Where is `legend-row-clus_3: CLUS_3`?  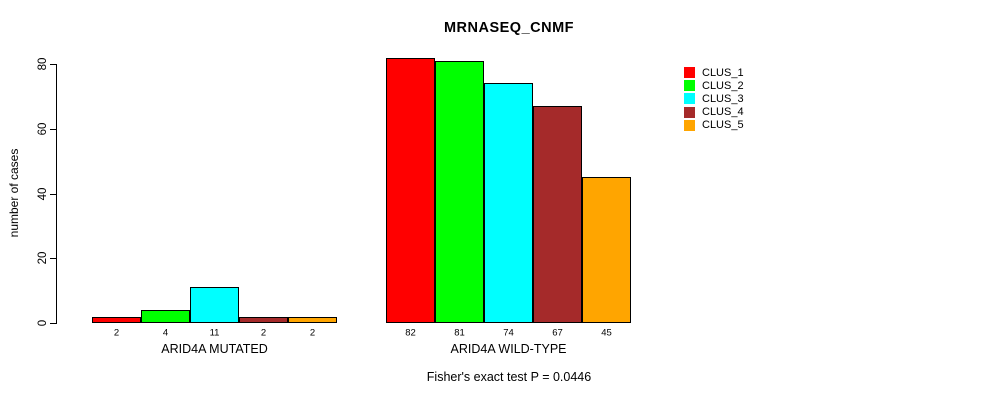 legend-row-clus_3: CLUS_3 is located at coordinates (714, 98).